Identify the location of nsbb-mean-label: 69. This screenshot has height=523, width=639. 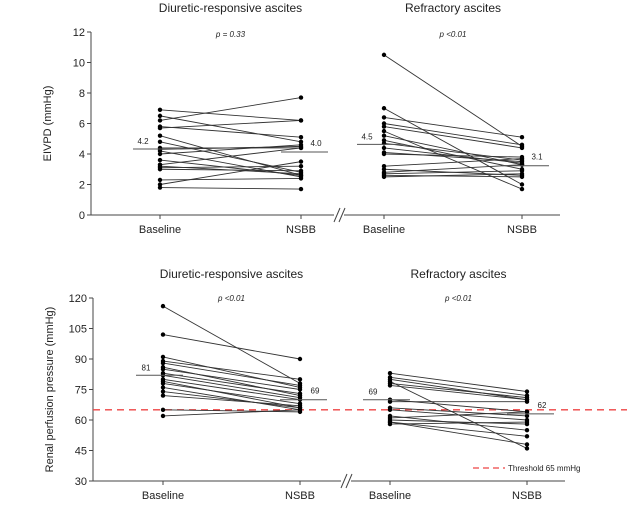
(315, 391).